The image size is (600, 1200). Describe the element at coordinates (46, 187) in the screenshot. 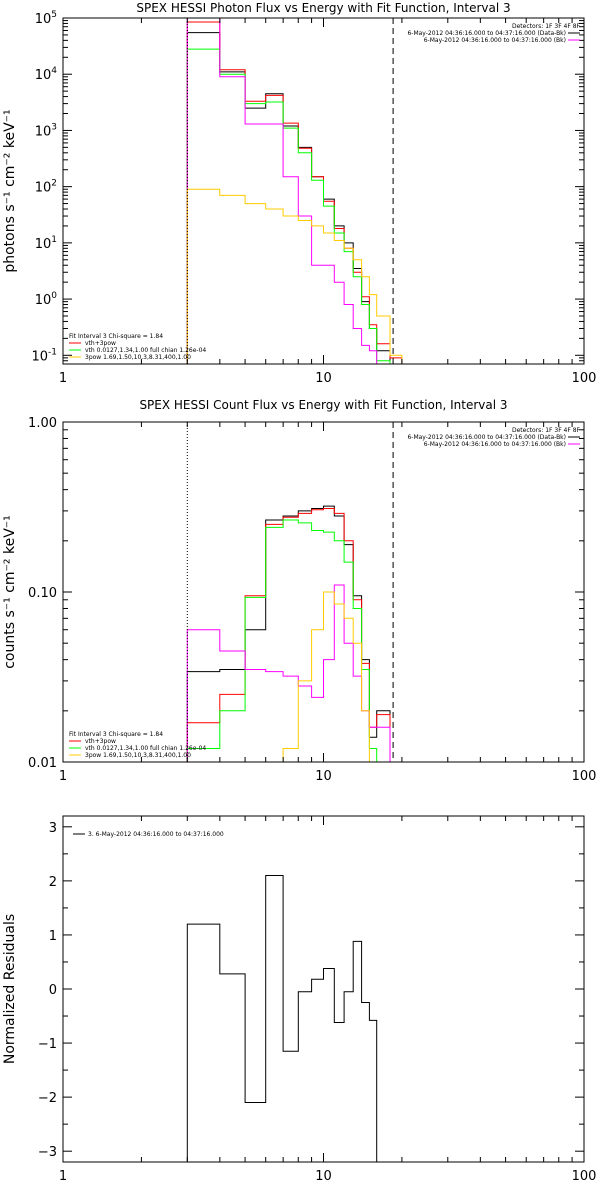

I see `y-tick-label: 10²` at that location.